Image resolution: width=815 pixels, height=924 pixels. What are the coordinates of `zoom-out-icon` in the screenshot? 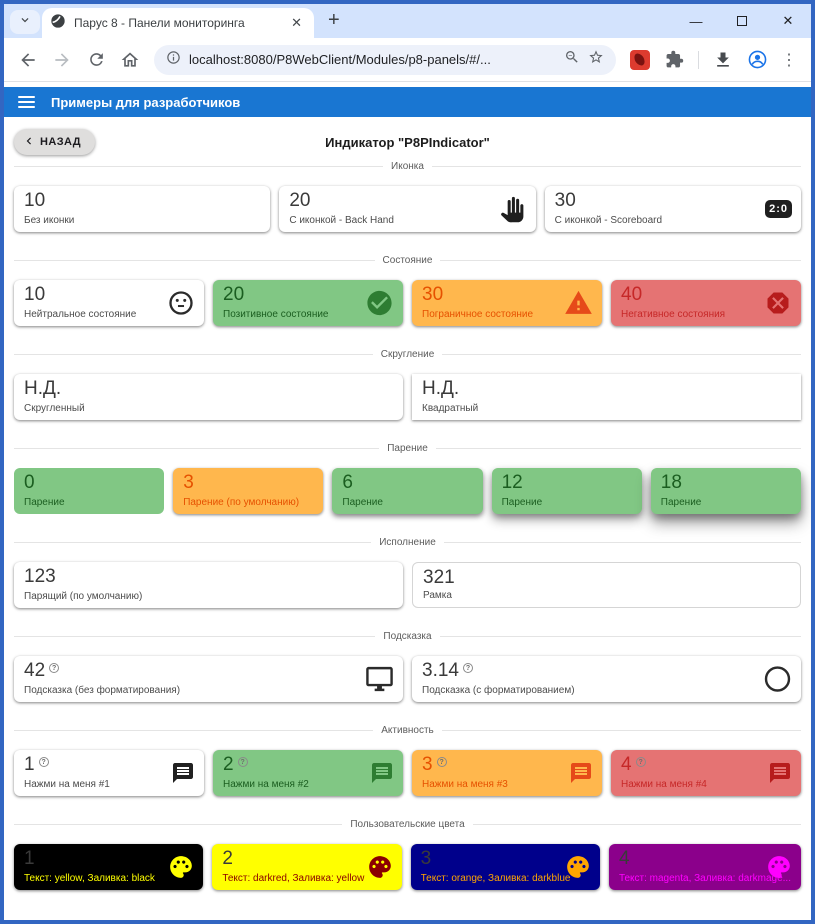 It's located at (572, 59).